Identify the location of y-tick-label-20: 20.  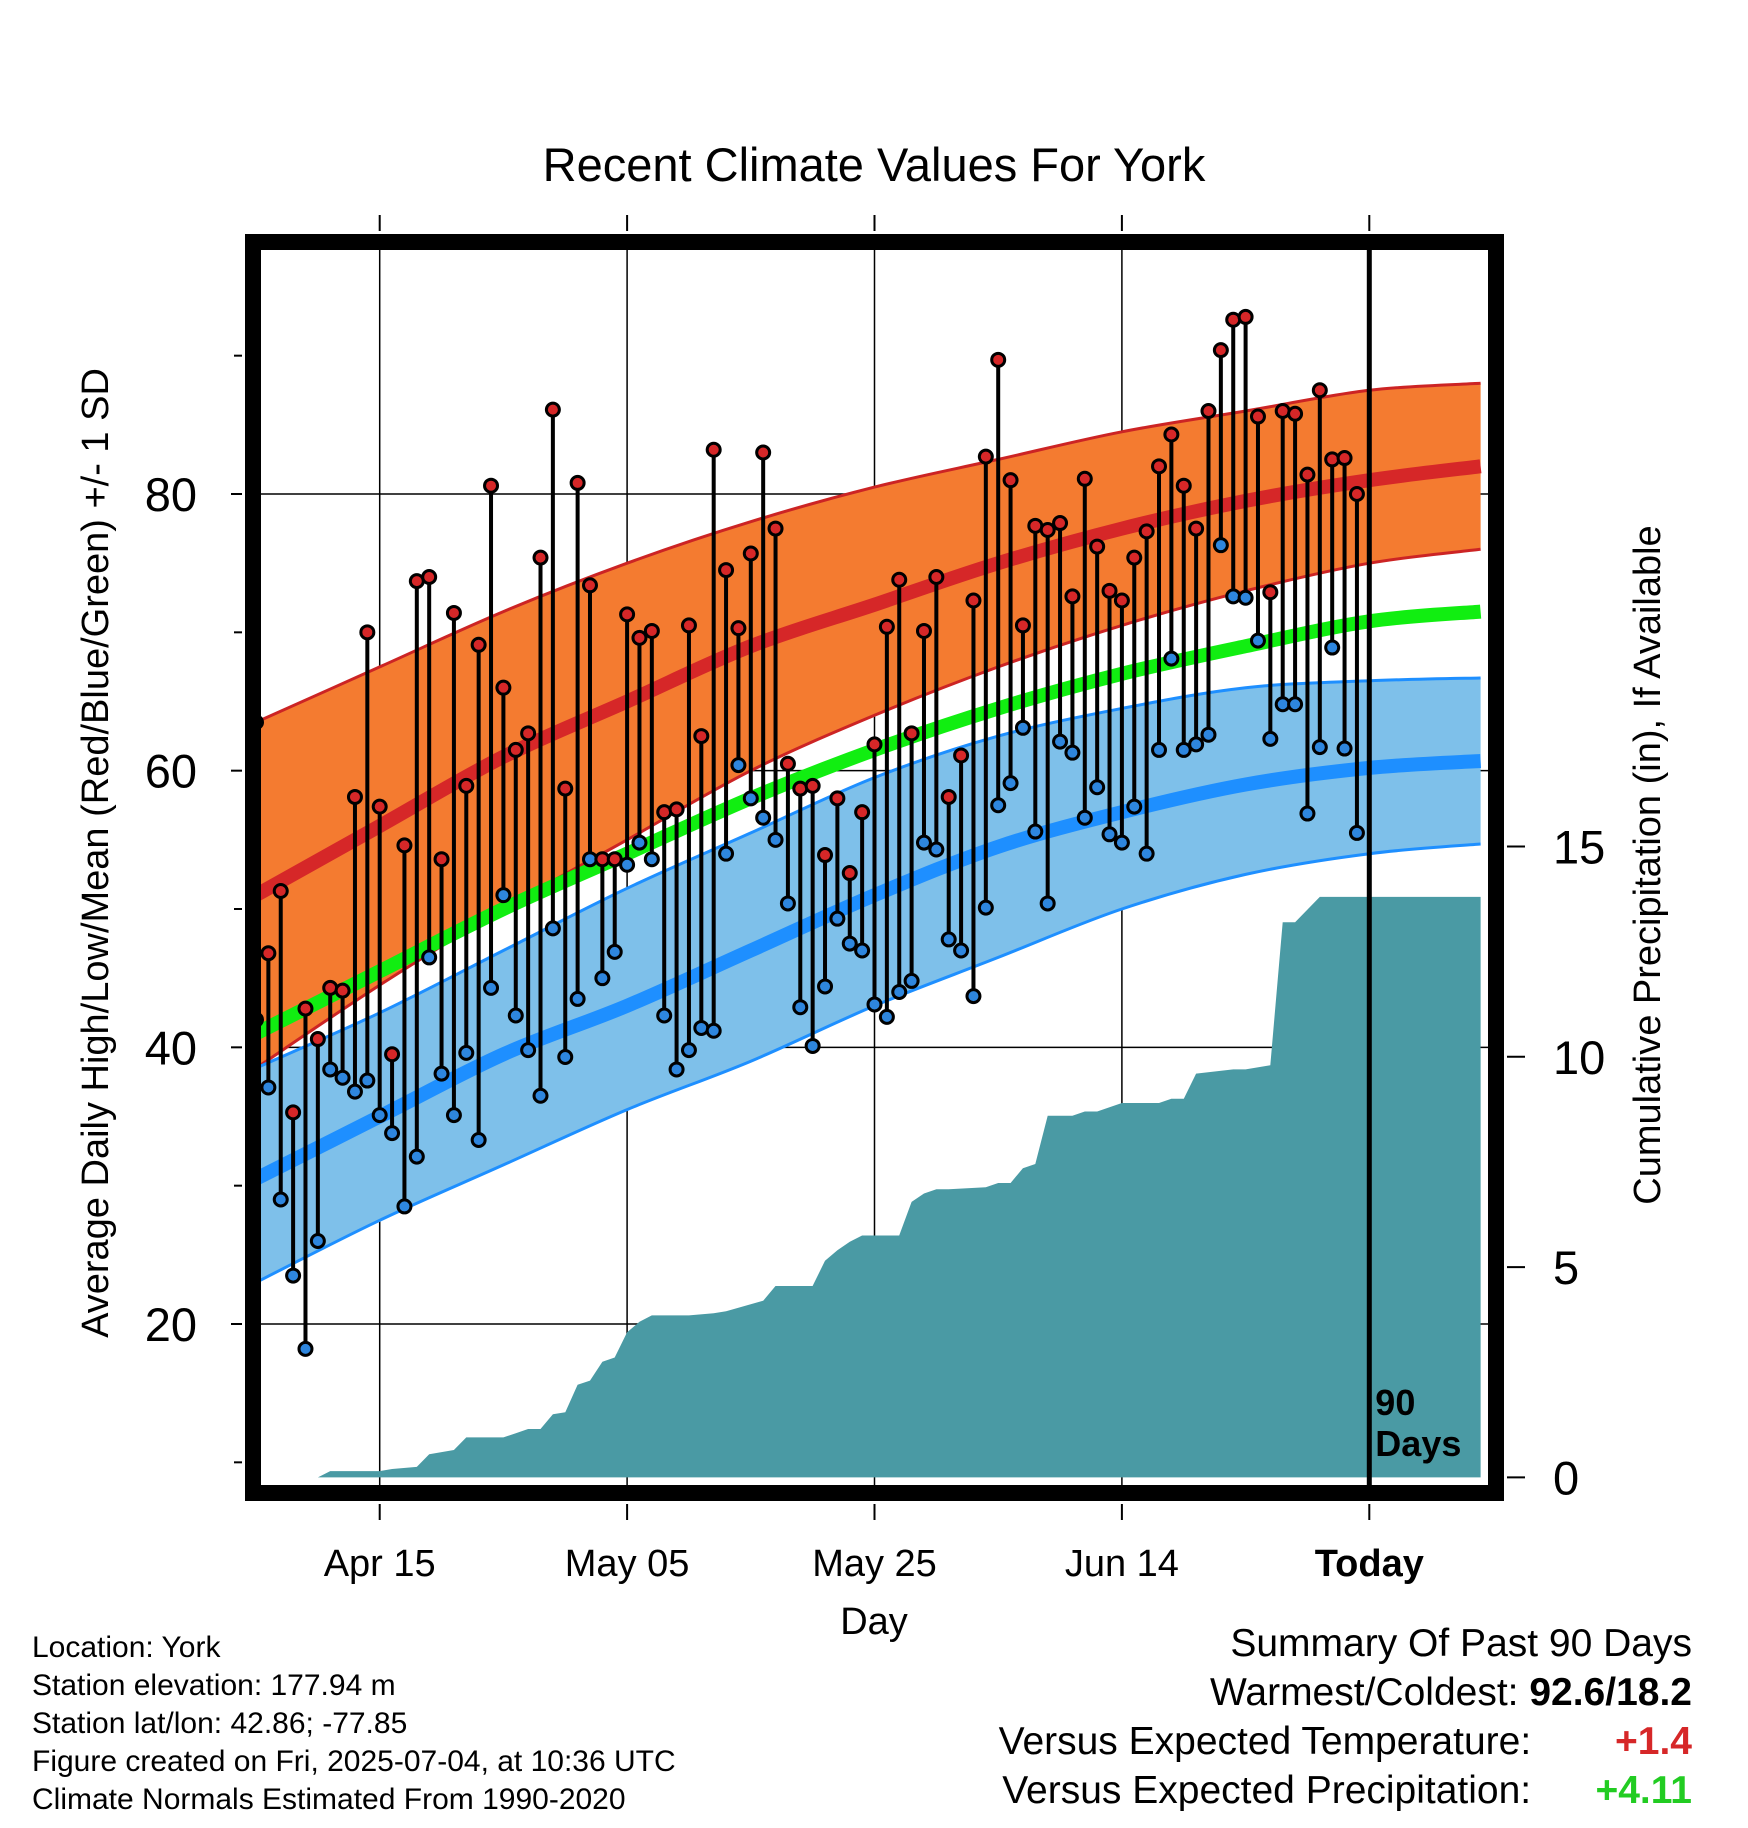
(171, 1324).